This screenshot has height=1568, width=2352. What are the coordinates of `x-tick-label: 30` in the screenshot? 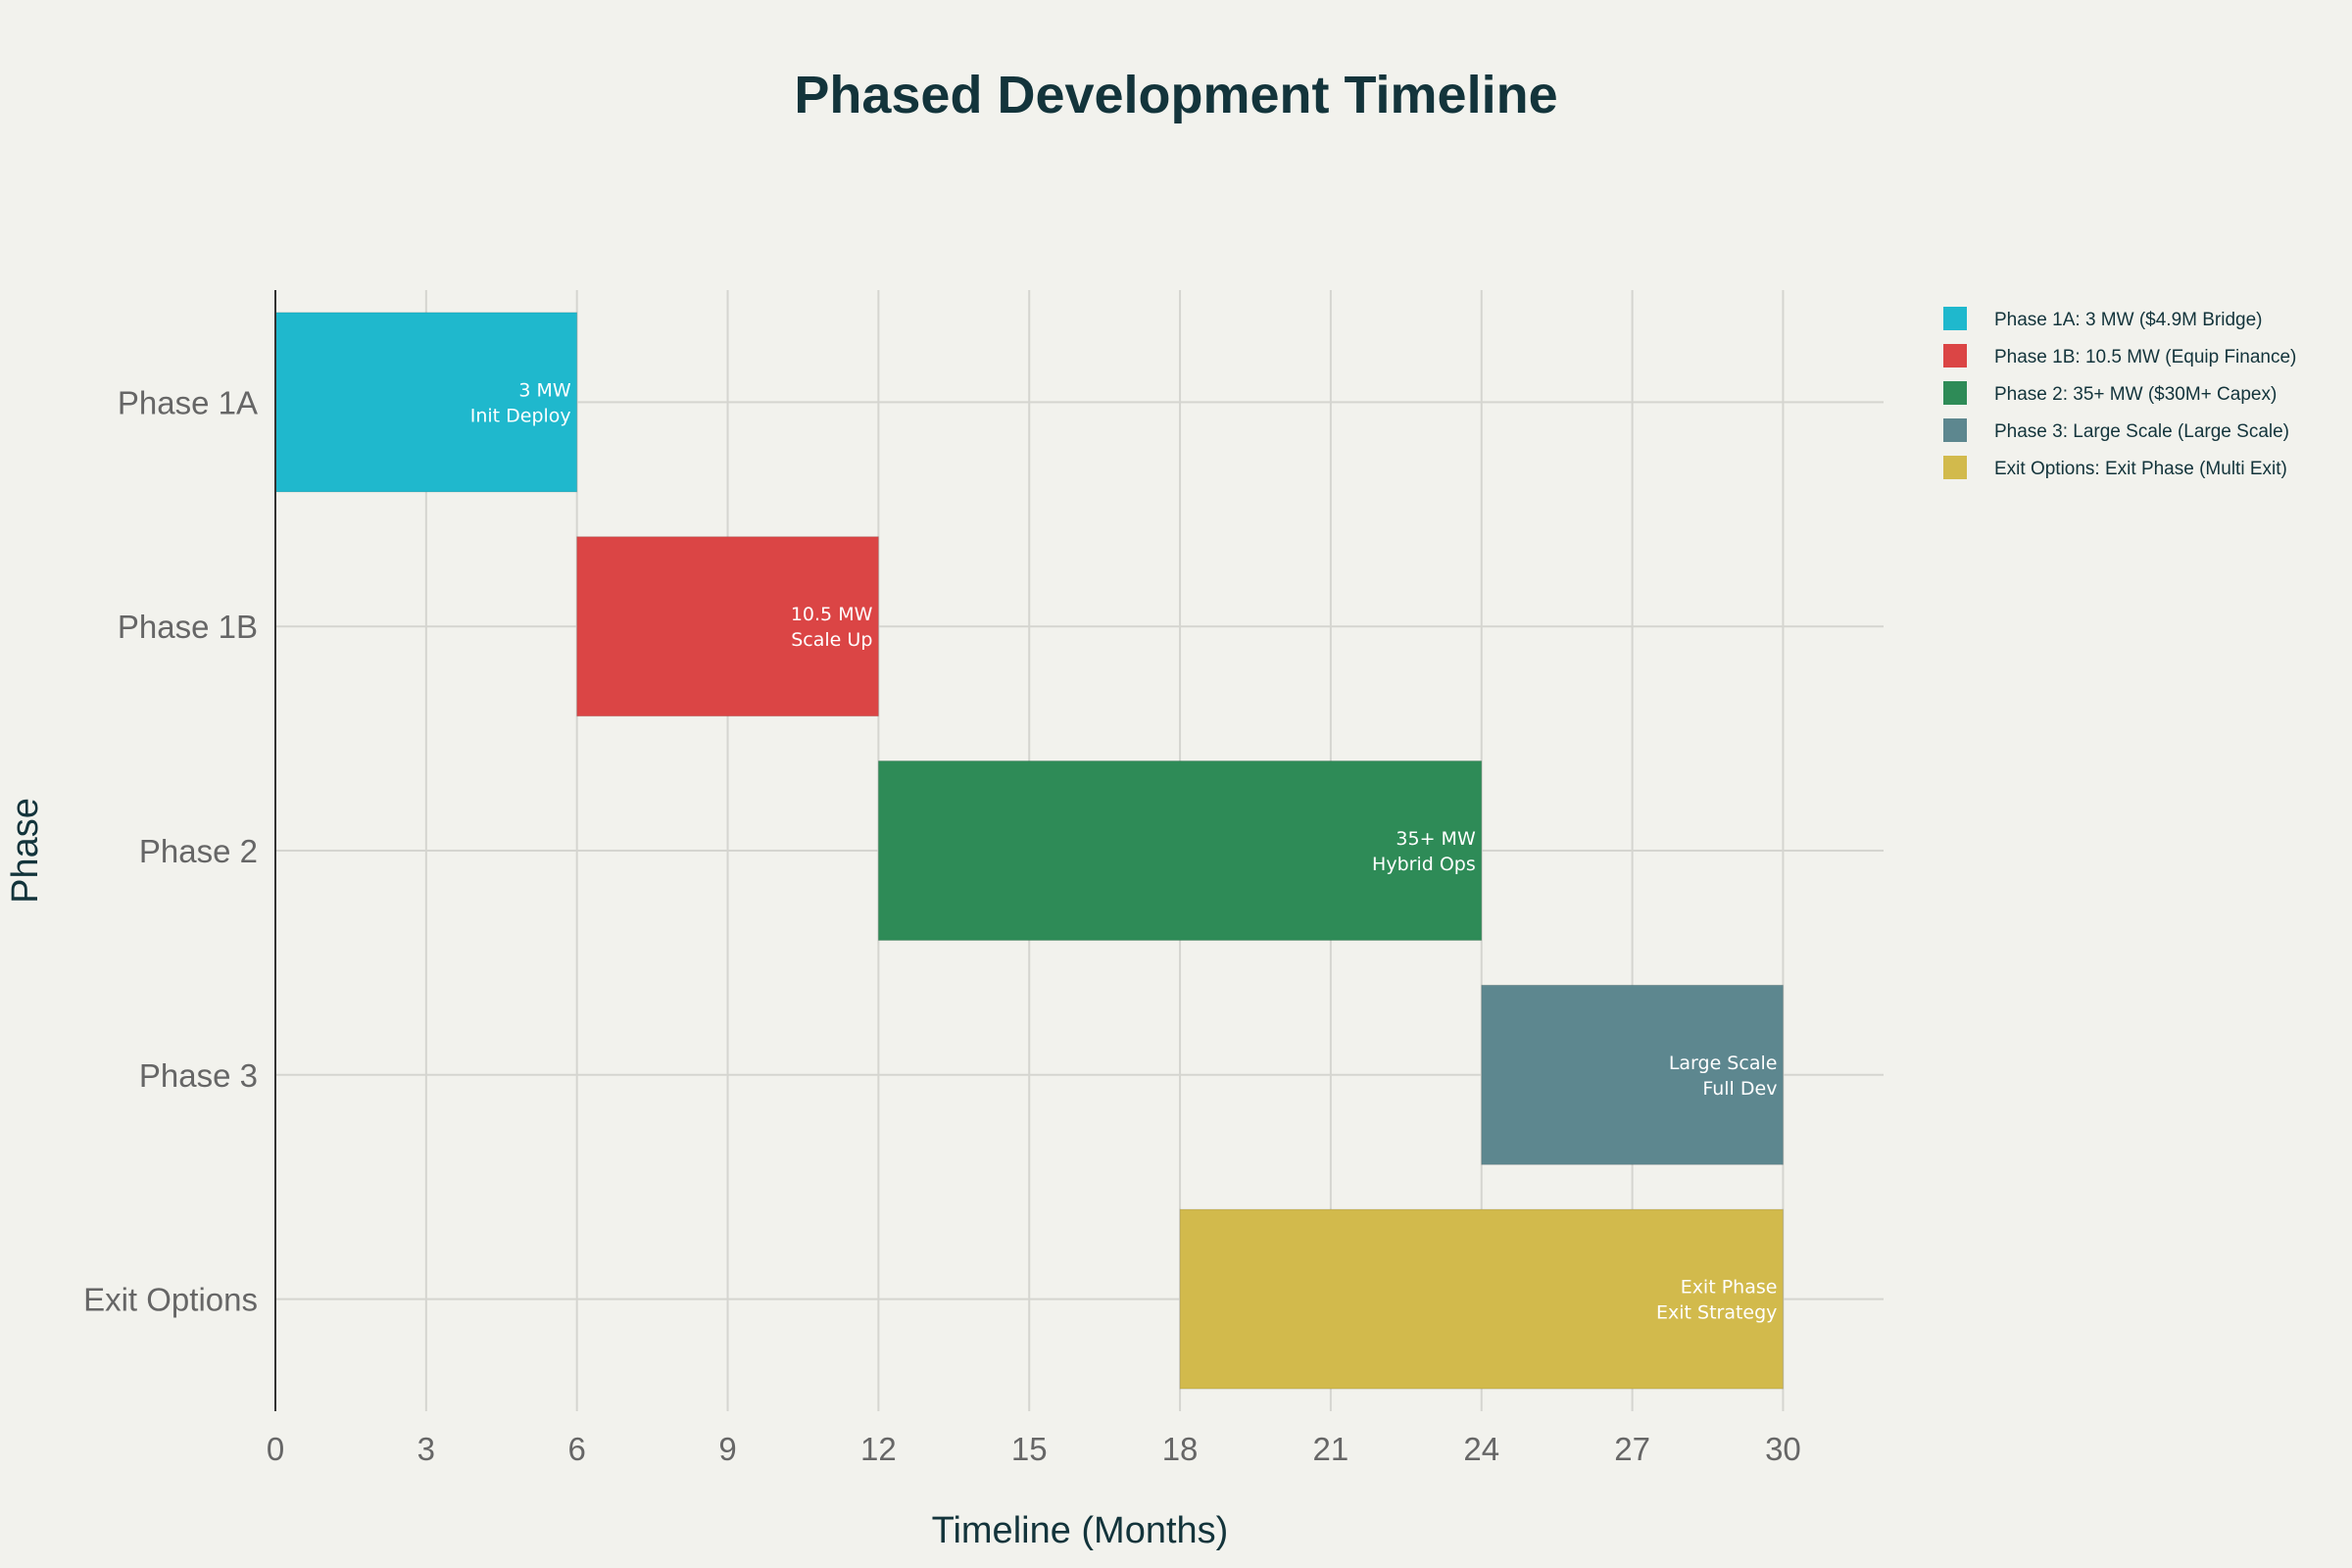 It's located at (1783, 1449).